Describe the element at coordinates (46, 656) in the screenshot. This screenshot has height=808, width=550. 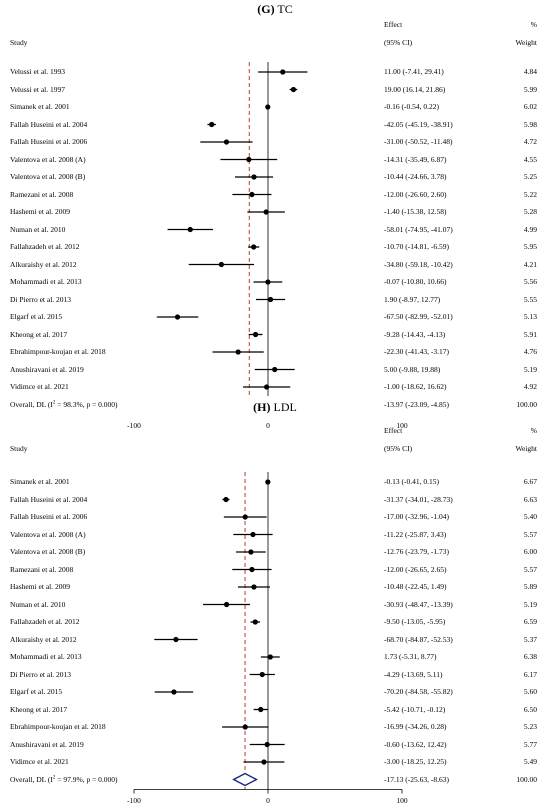
I see `study-name: Mohammadi et al. 2013` at that location.